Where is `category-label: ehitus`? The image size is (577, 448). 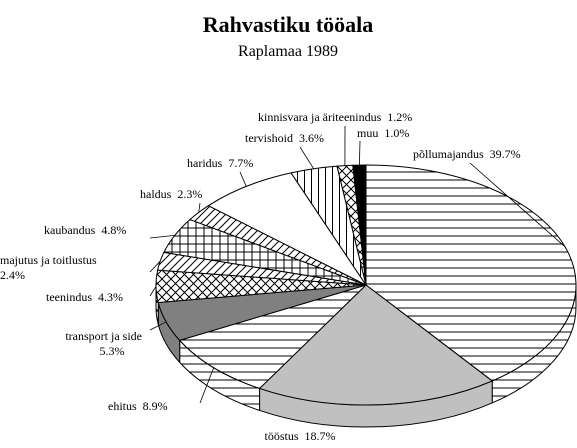
category-label: ehitus is located at coordinates (122, 406).